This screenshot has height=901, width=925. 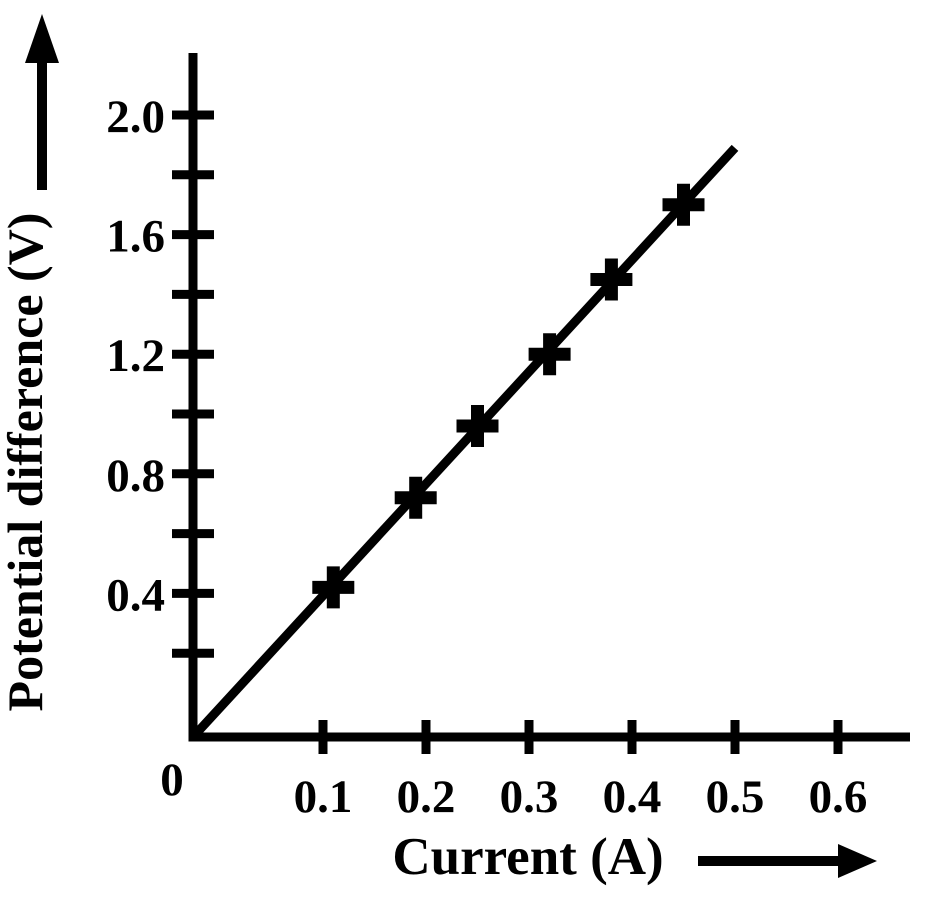 I want to click on y-tick-label: 1.6, so click(x=135, y=237).